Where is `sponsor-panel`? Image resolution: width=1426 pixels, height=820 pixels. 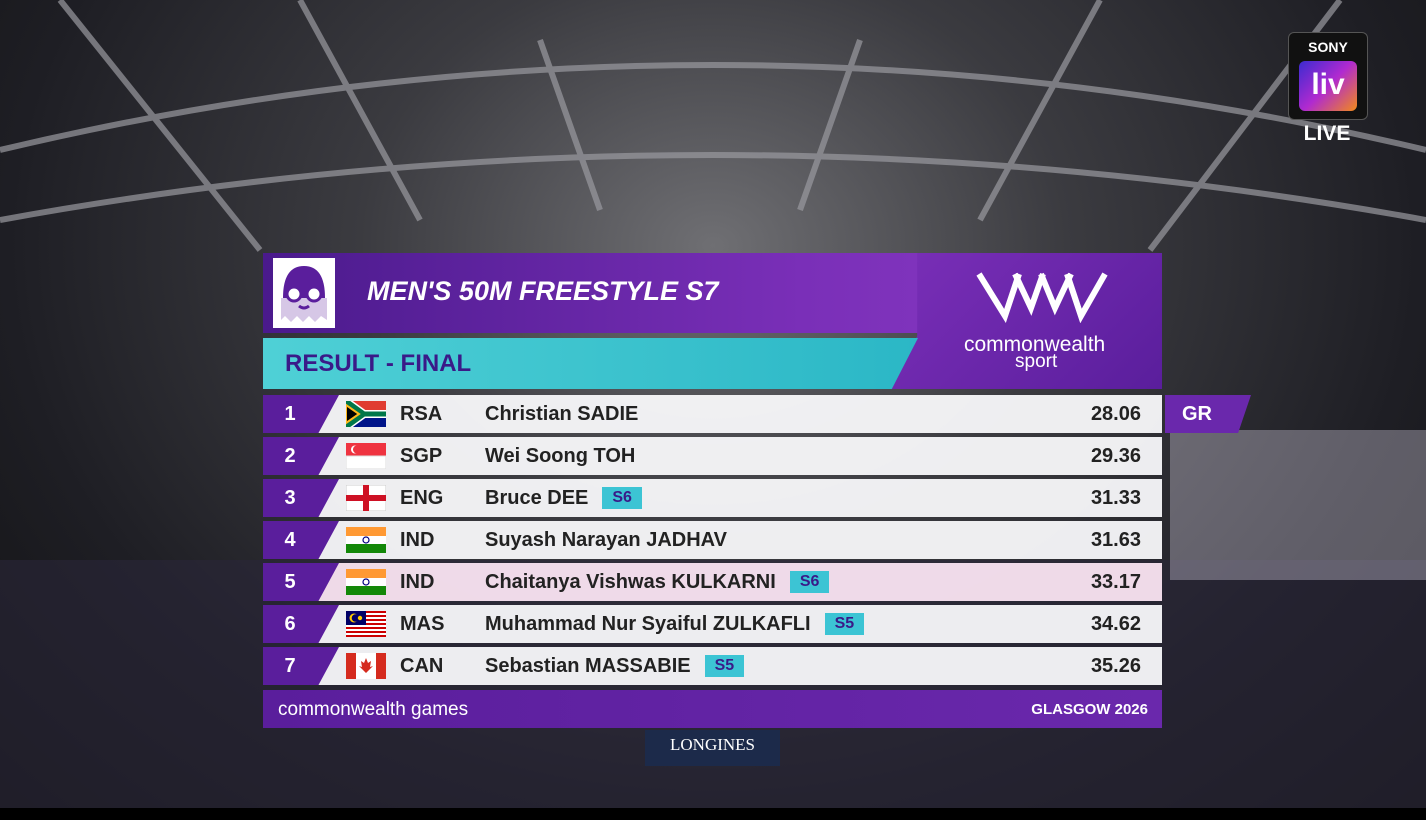
sponsor-panel is located at coordinates (1026, 321).